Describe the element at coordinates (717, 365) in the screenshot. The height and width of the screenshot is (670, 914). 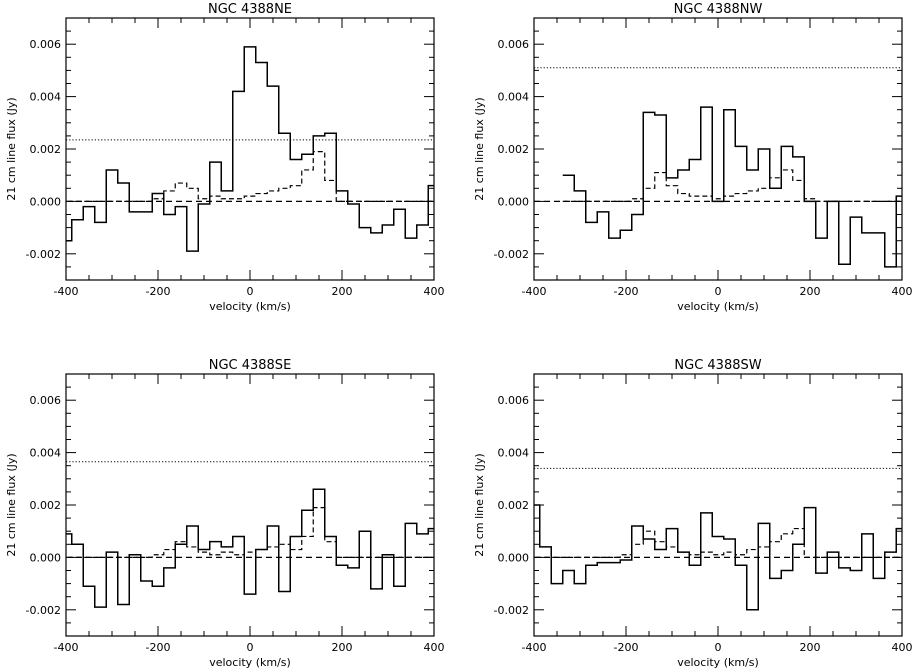
I see `chart-title: NGC 4388SW` at that location.